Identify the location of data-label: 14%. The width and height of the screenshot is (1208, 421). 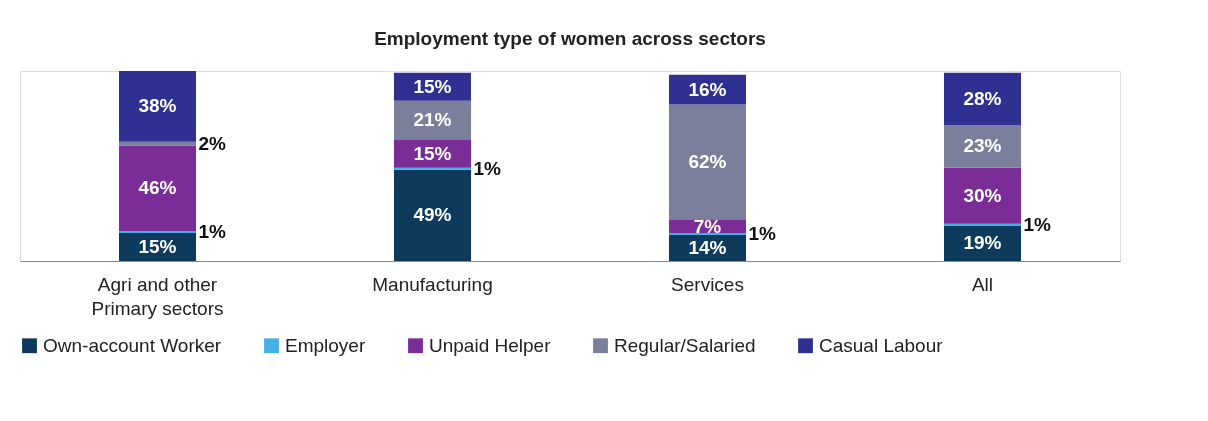
(707, 247).